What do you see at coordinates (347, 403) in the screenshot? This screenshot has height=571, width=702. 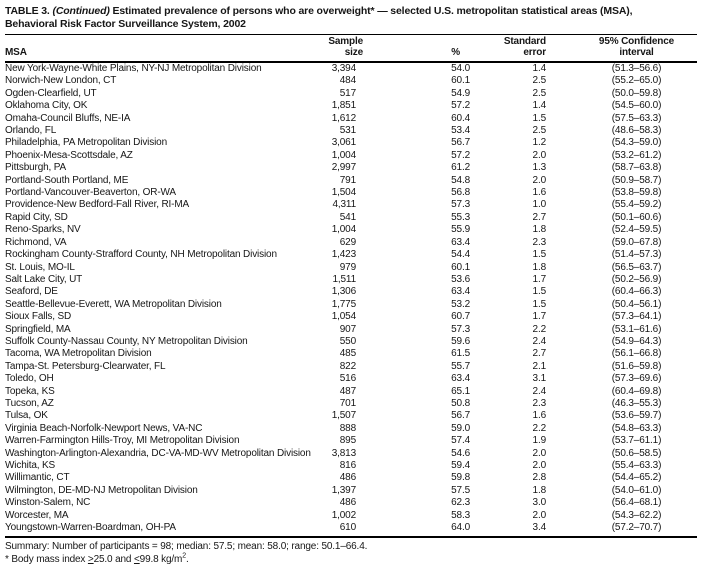 I see `sample-size-cell: 701` at bounding box center [347, 403].